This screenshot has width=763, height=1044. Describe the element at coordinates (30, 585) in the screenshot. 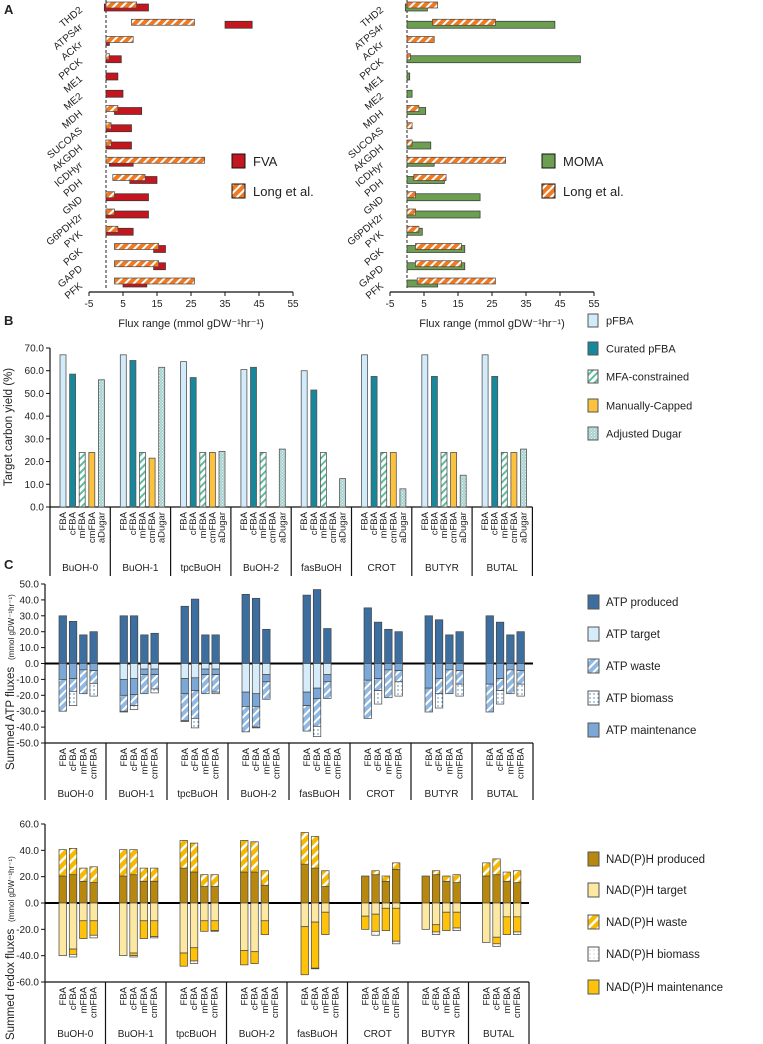

I see `y-tick-label: 50.0` at that location.